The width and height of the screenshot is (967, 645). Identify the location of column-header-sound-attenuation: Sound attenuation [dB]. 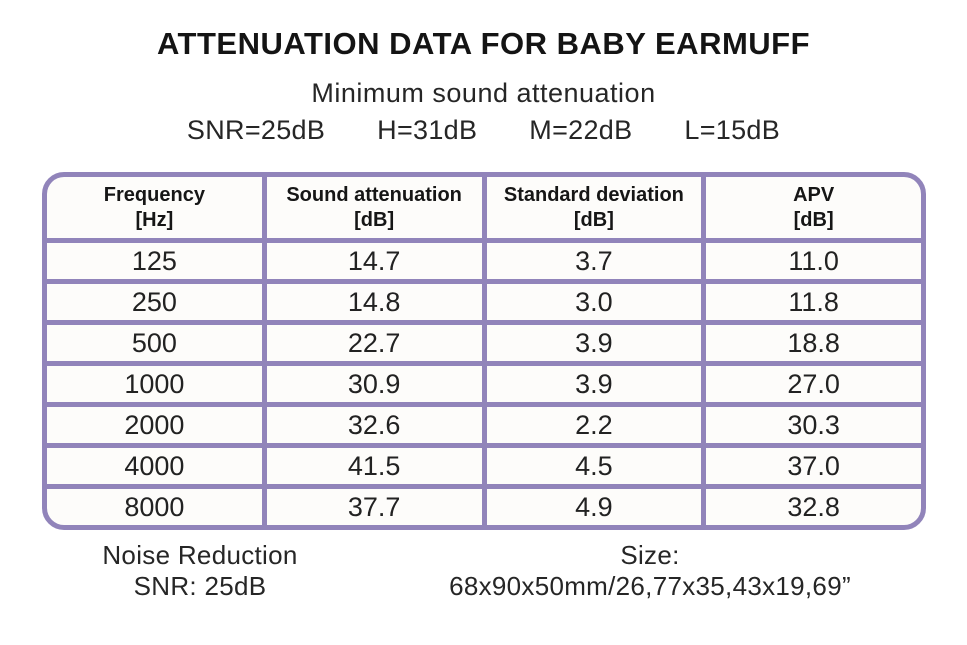
(374, 207).